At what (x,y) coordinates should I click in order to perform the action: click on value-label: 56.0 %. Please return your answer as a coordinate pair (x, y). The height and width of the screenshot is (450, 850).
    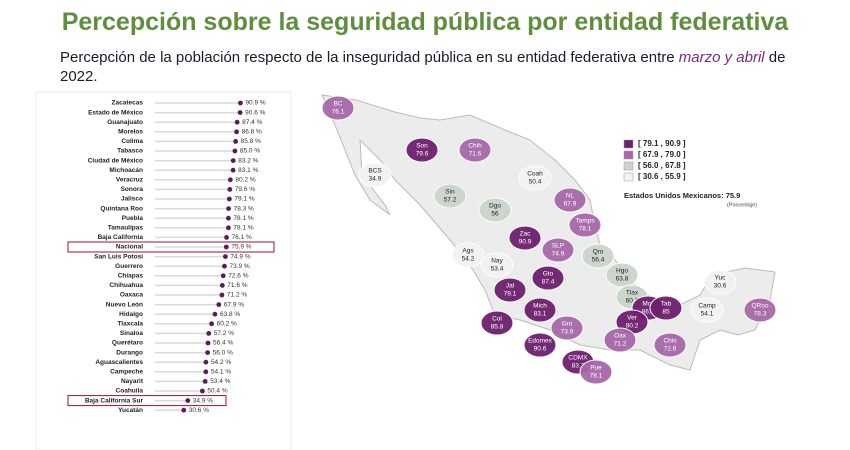
    Looking at the image, I should click on (223, 352).